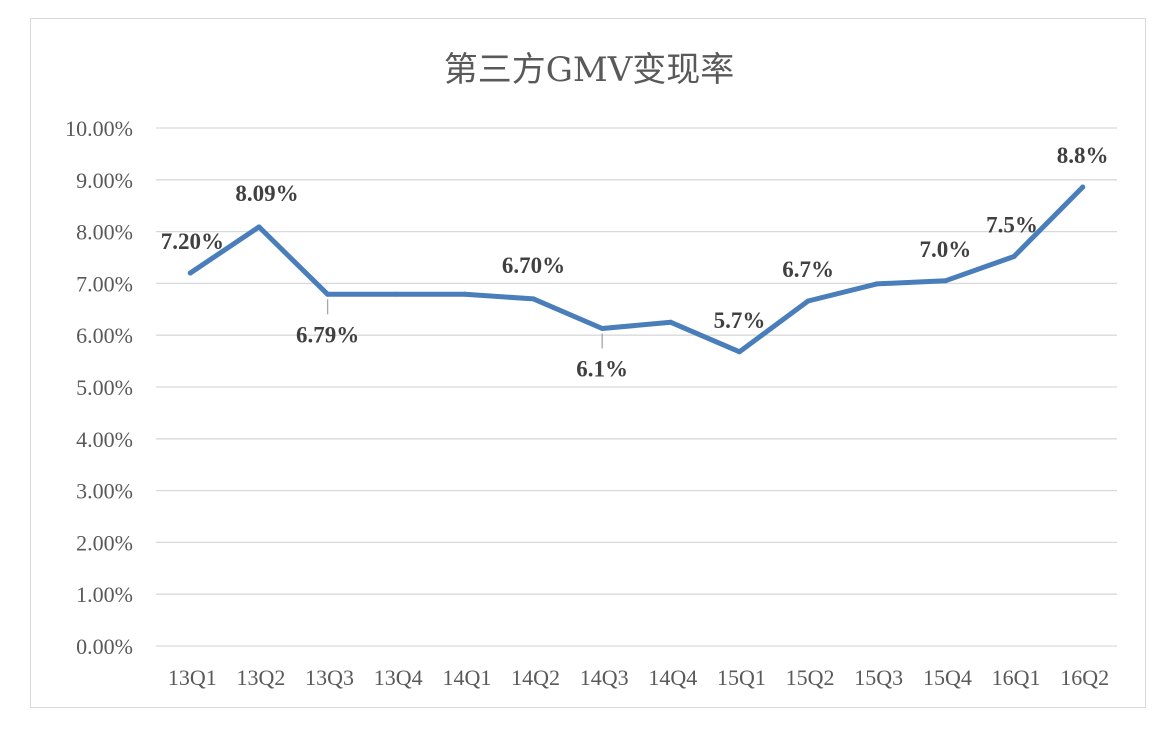 The height and width of the screenshot is (734, 1172). I want to click on chart-title: 第三方GMV变现率, so click(589, 70).